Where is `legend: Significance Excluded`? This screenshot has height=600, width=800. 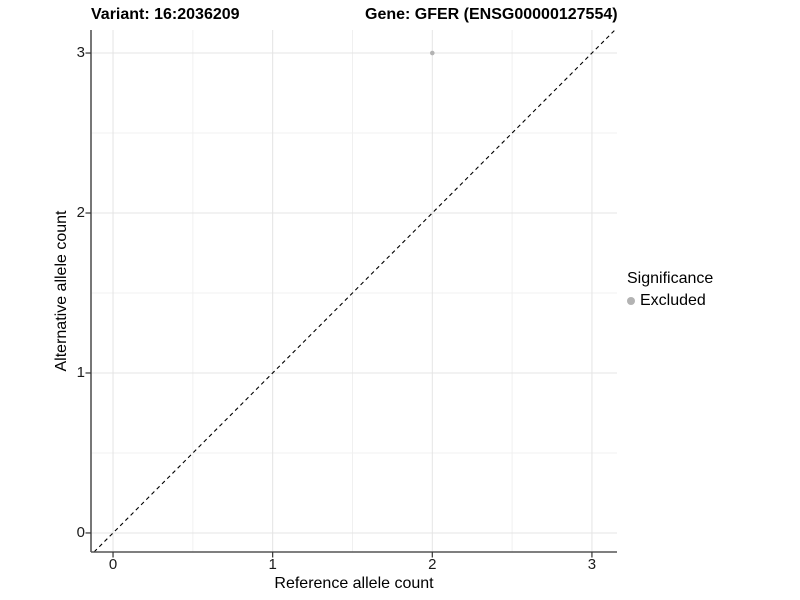
legend: Significance Excluded is located at coordinates (670, 290).